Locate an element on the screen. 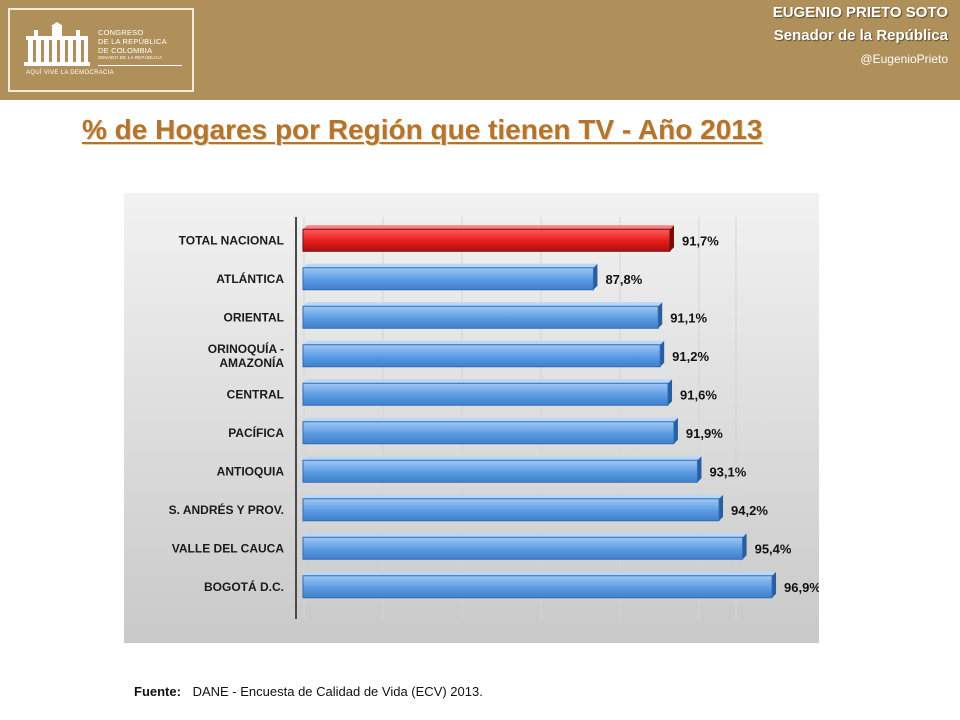  category-label: BOGOTÁ D.C. is located at coordinates (244, 586).